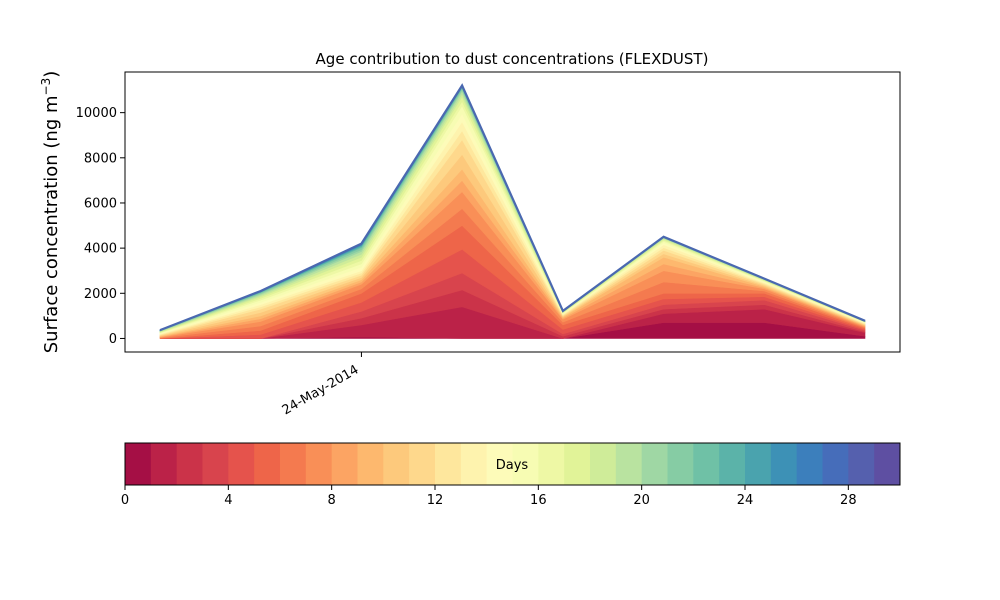 The image size is (1000, 600). What do you see at coordinates (100, 249) in the screenshot?
I see `y-tick-label: 4000` at bounding box center [100, 249].